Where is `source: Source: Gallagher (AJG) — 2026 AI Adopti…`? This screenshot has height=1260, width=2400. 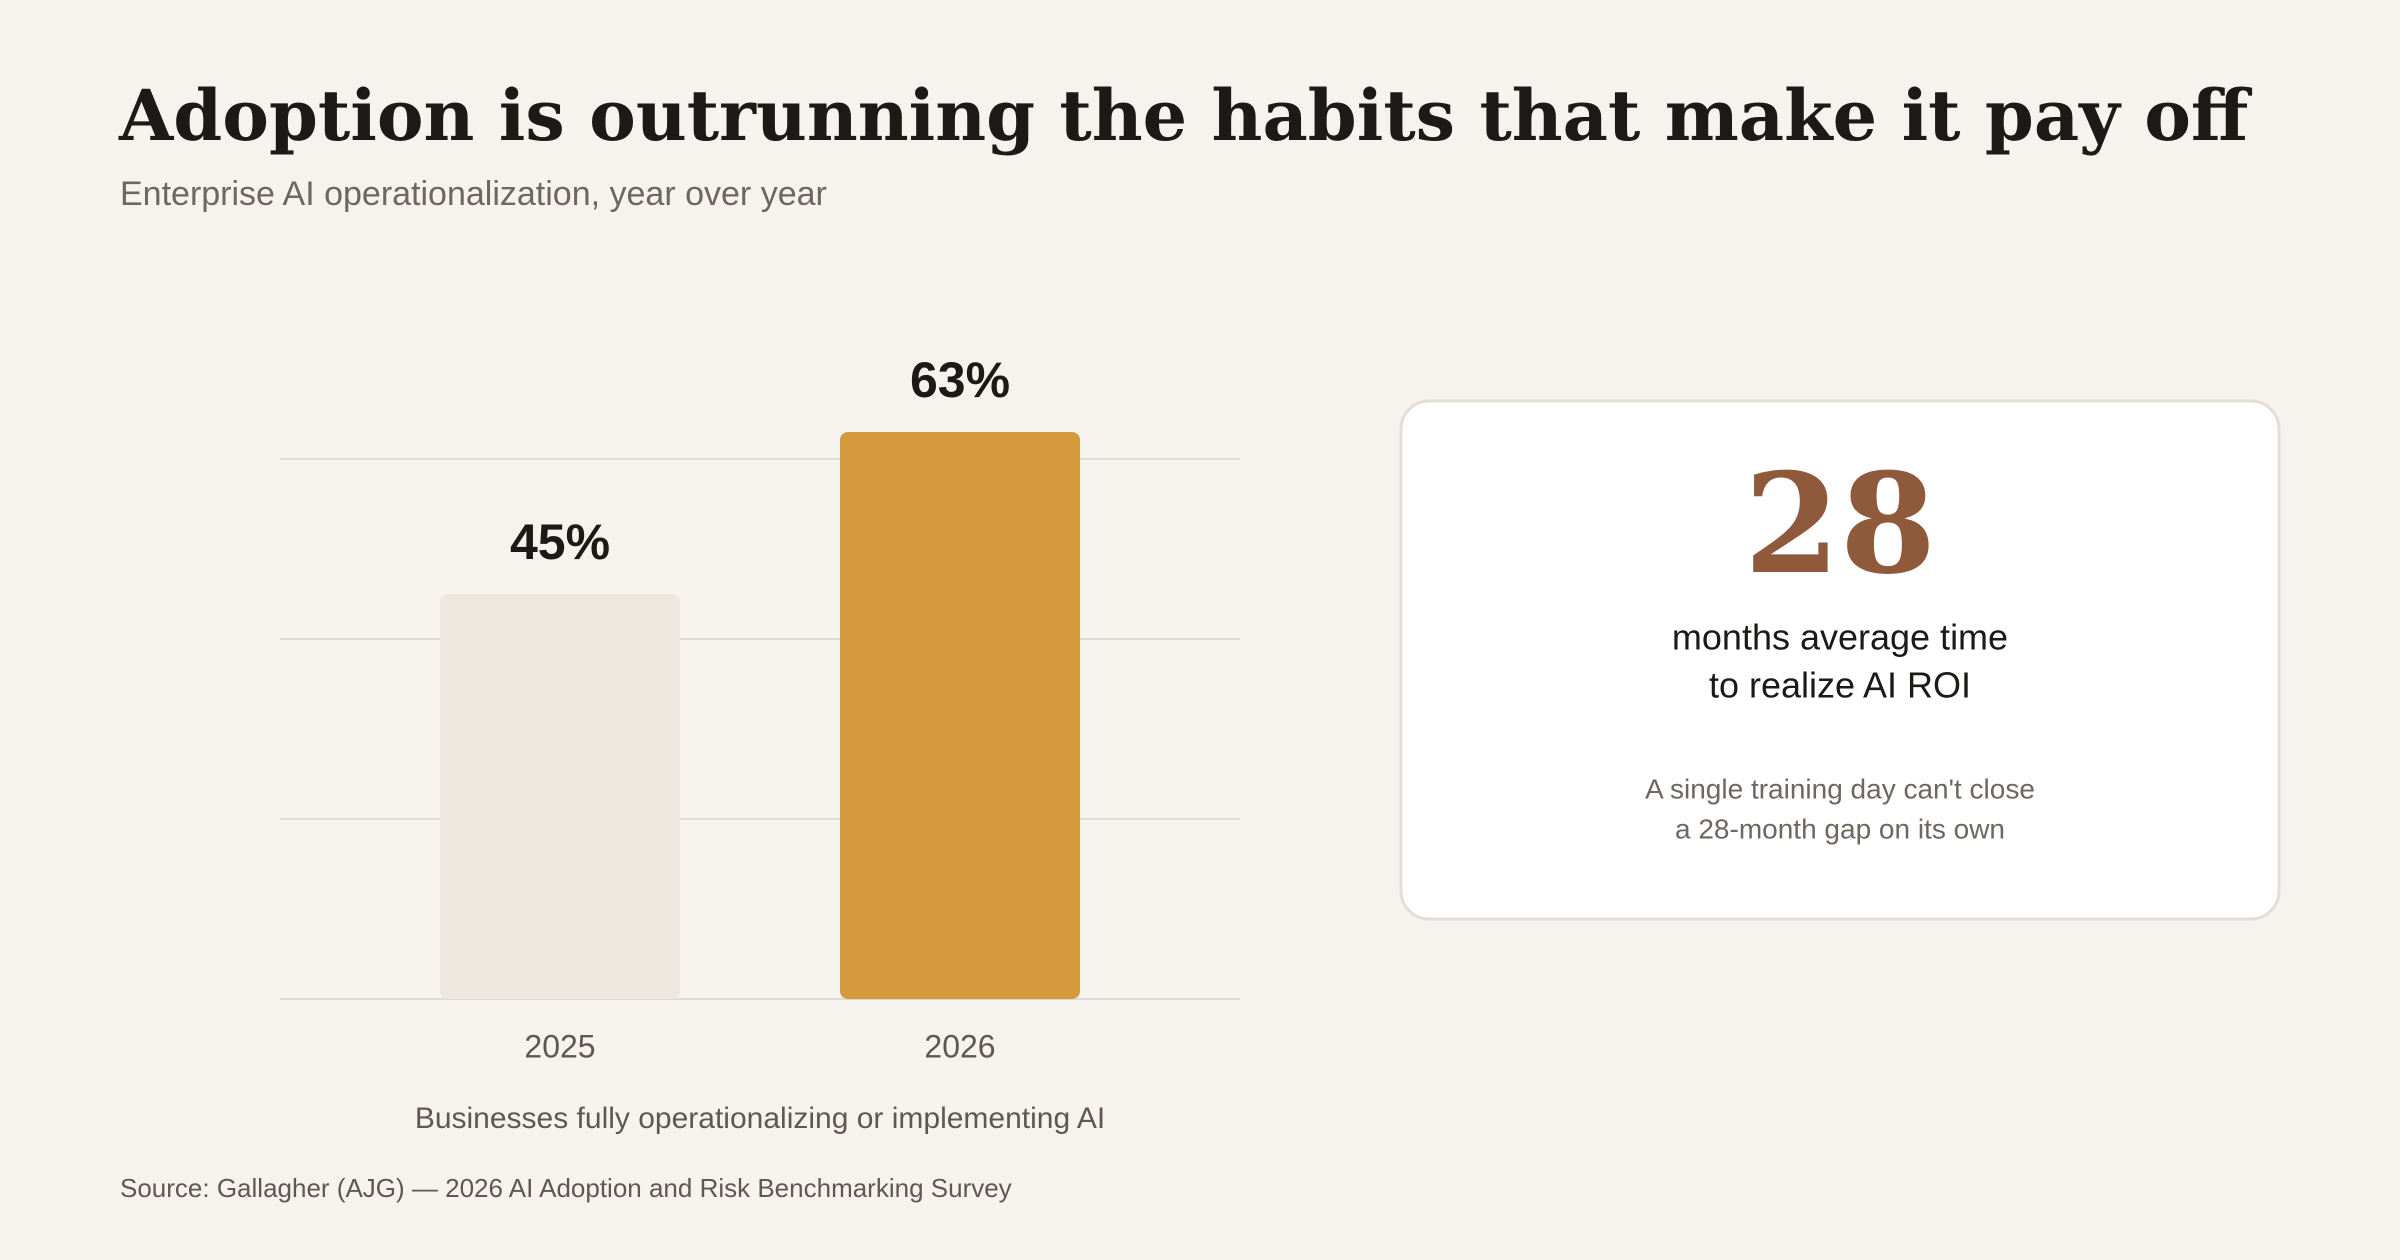
source: Source: Gallagher (AJG) — 2026 AI Adopti… is located at coordinates (566, 1188).